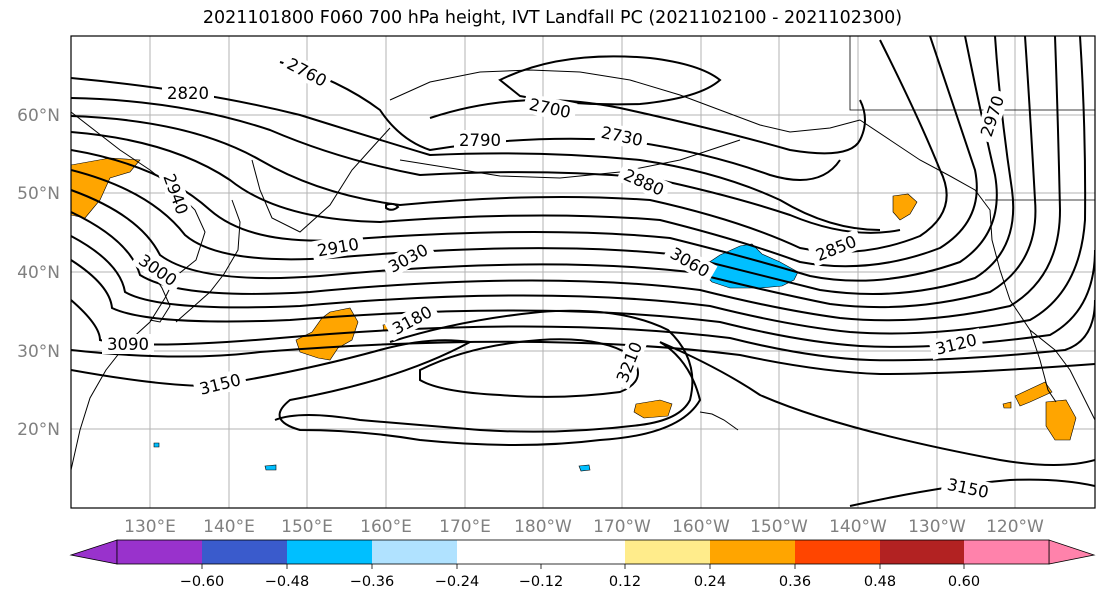 Image resolution: width=1105 pixels, height=601 pixels. What do you see at coordinates (208, 261) in the screenshot?
I see `japan` at bounding box center [208, 261].